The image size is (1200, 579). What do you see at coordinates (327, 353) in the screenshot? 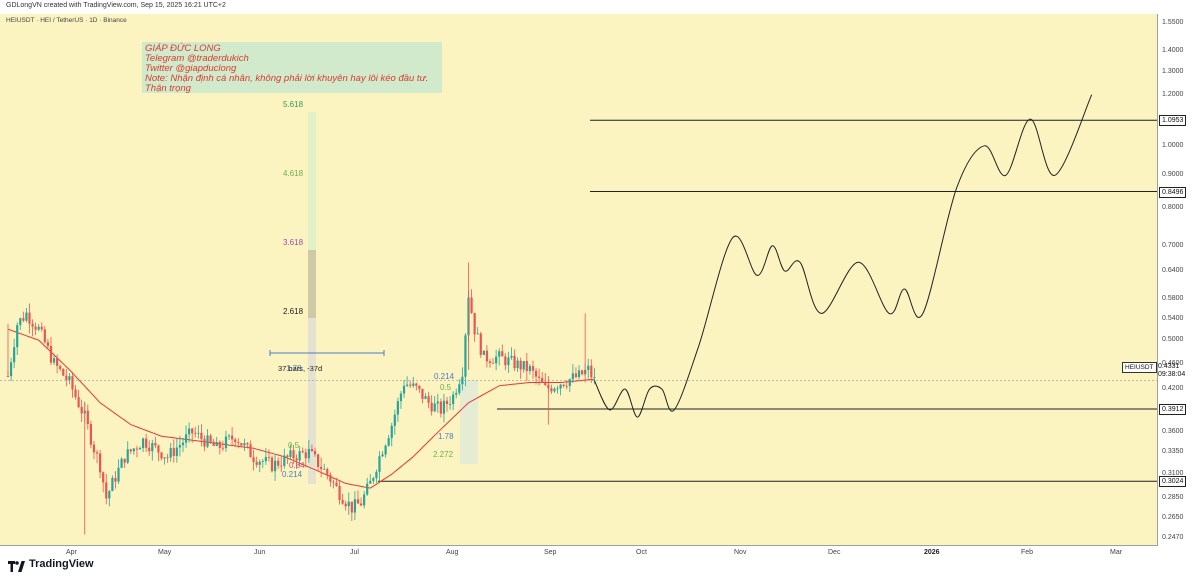
I see `measure-arrow` at bounding box center [327, 353].